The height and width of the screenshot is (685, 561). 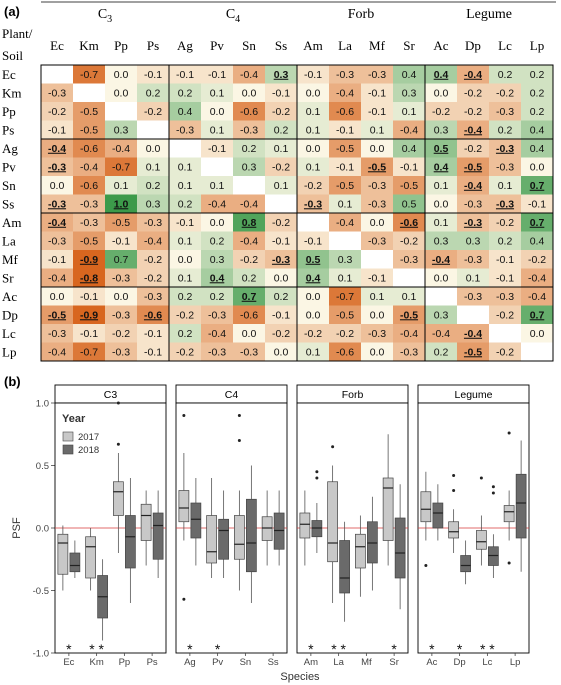 What do you see at coordinates (273, 662) in the screenshot?
I see `x-tick-label: Ss` at bounding box center [273, 662].